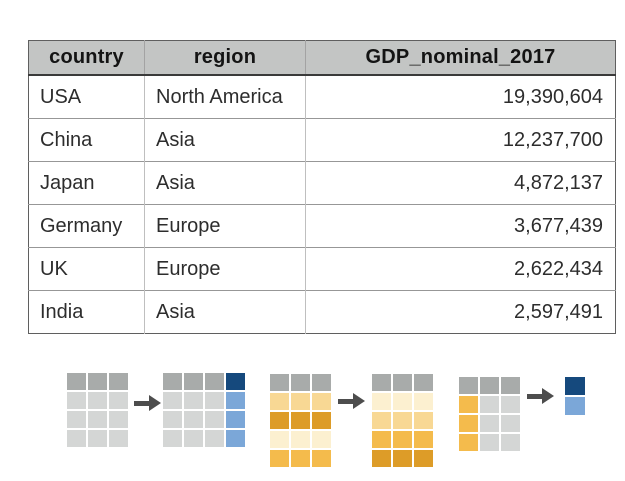 This screenshot has height=481, width=625. What do you see at coordinates (86, 96) in the screenshot?
I see `table-cell: USA` at bounding box center [86, 96].